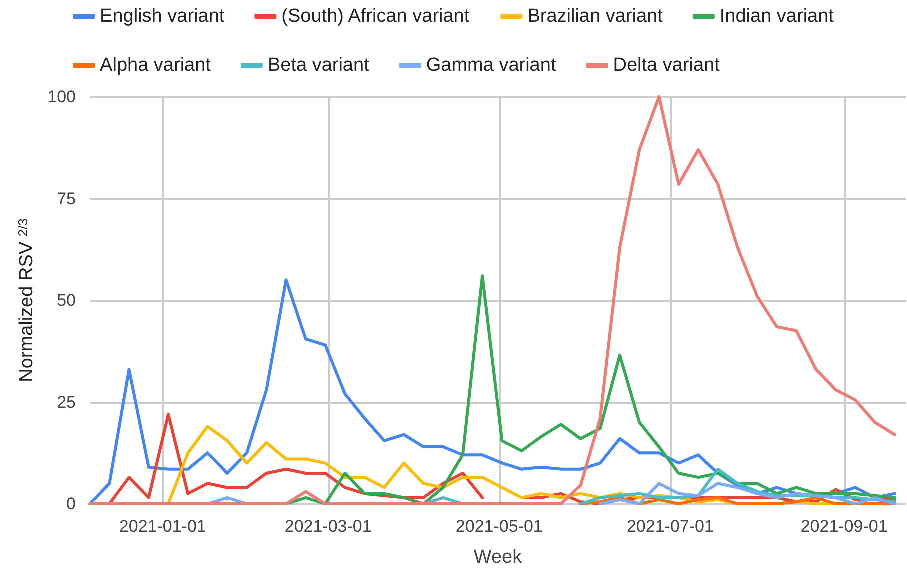 The image size is (907, 572). I want to click on legend-label: (South) African variant, so click(376, 16).